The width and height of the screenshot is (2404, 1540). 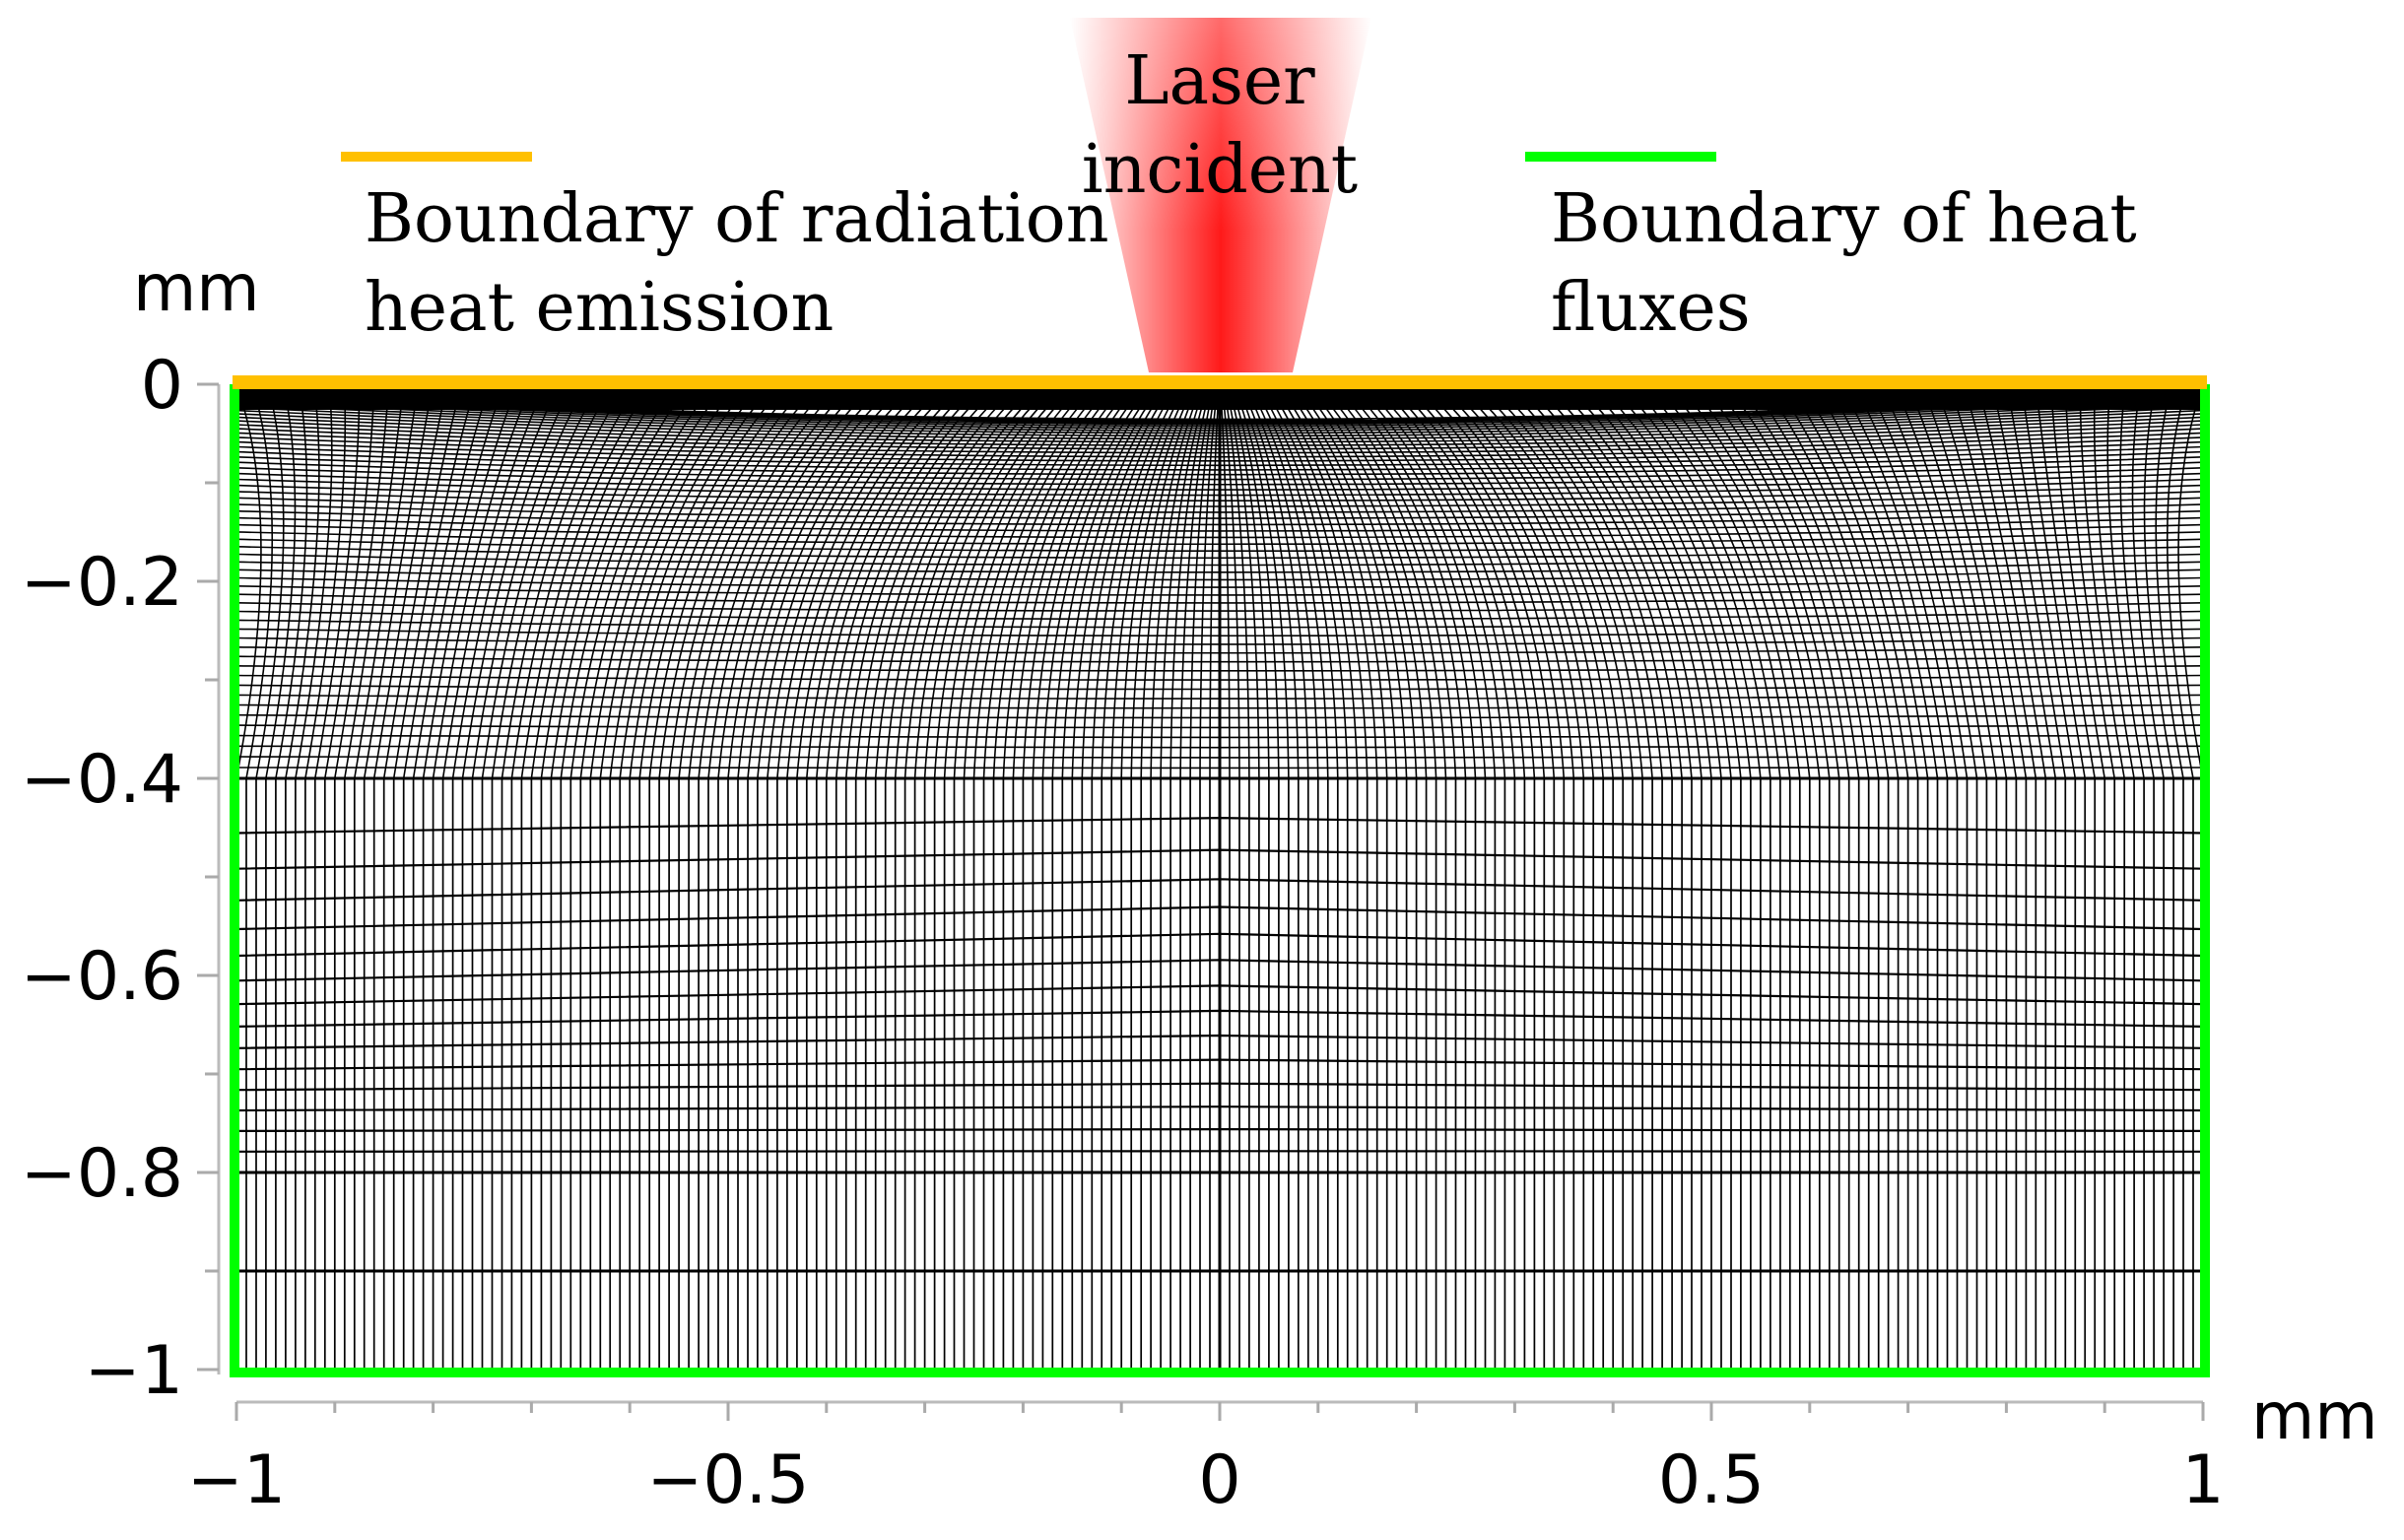 I want to click on legend-heat-flux-line1: Boundary of heat, so click(x=1844, y=219).